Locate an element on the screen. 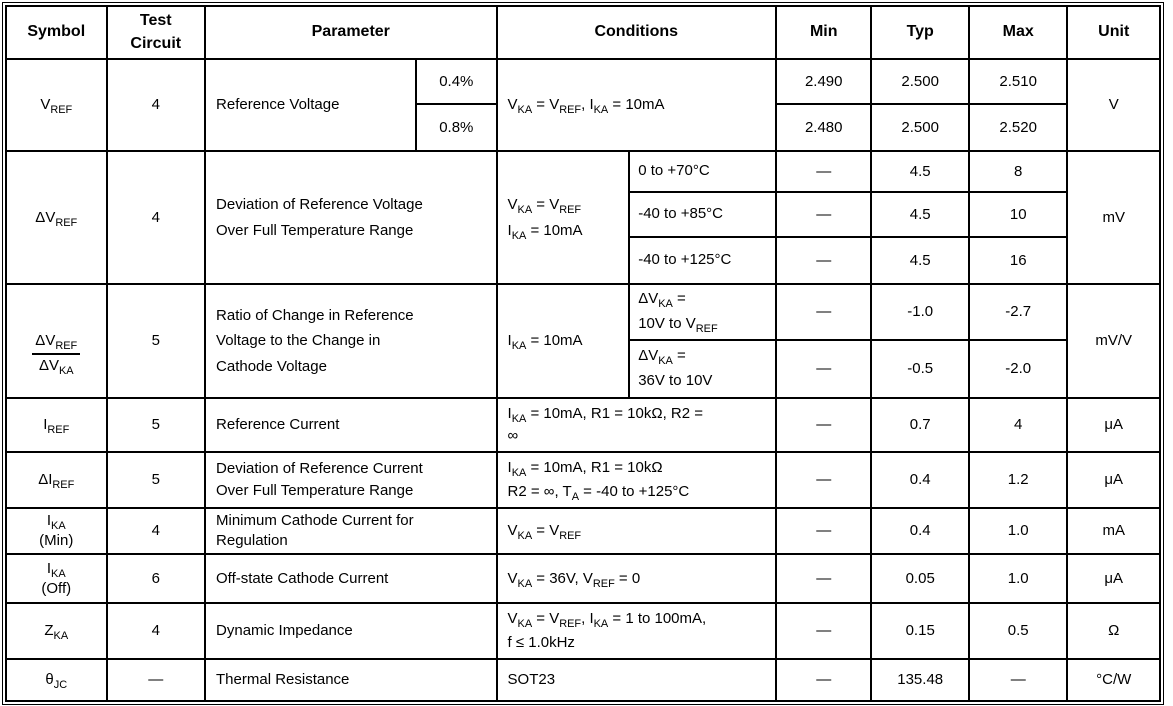 This screenshot has width=1173, height=706. vref-parameter: Reference Voltage is located at coordinates (311, 105).